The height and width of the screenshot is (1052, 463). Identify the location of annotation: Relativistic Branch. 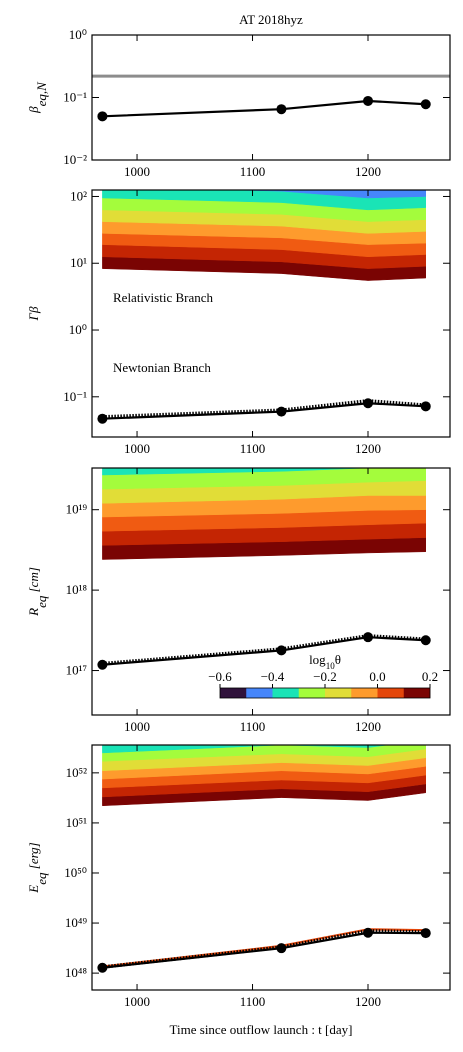
(163, 297).